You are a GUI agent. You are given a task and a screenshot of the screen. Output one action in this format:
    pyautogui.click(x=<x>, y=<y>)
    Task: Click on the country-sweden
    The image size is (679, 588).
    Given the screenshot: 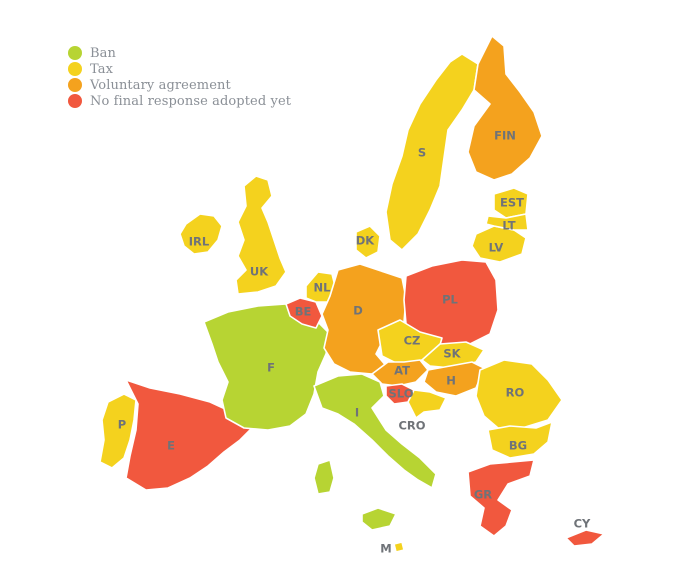 What is the action you would take?
    pyautogui.click(x=432, y=152)
    